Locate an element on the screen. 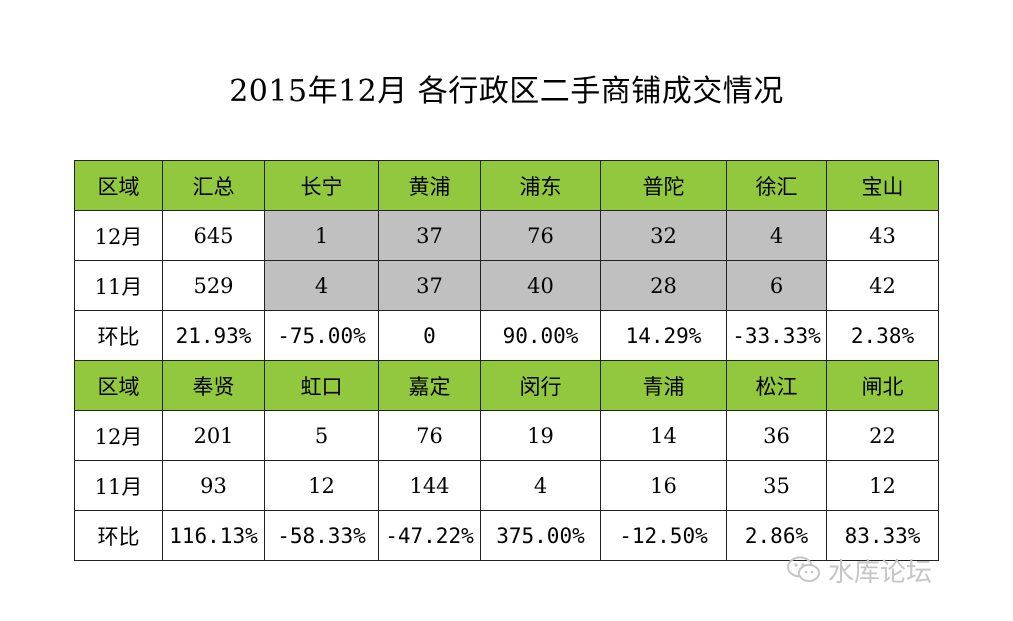 The image size is (1013, 621). page-title: 2015年12月 各行政区二手商铺成交情况 is located at coordinates (506, 91).